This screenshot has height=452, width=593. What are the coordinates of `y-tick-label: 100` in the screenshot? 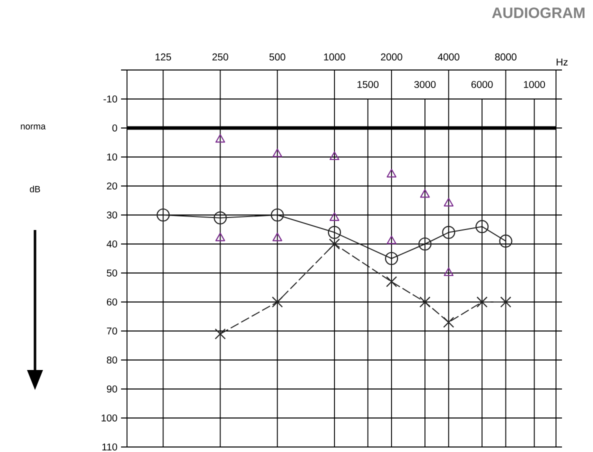 It's located at (110, 418).